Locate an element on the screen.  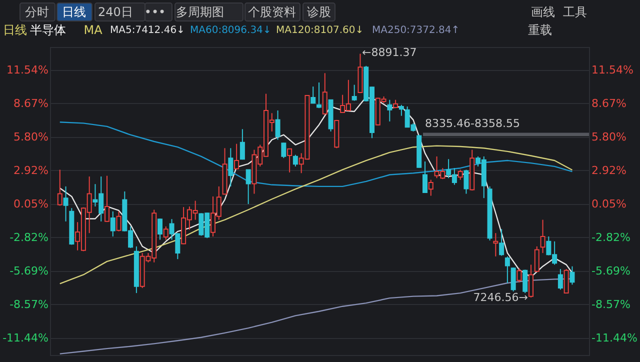
text: MA is located at coordinates (94, 30).